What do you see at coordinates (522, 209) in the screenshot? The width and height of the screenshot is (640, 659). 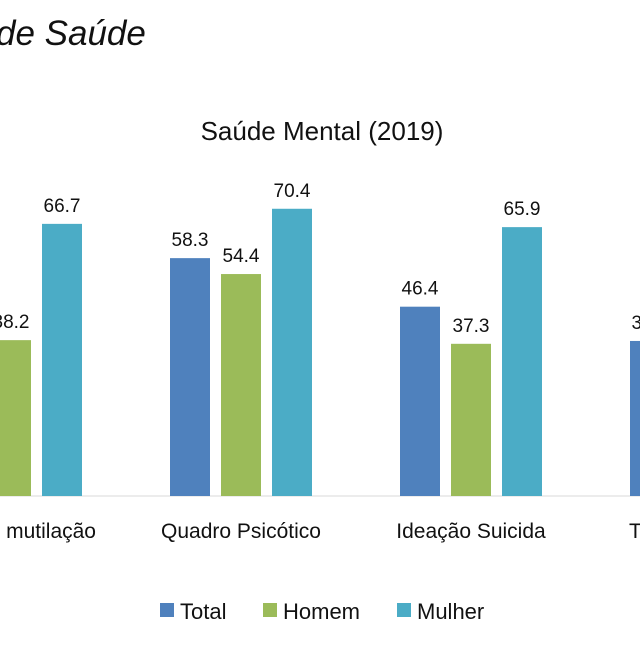 I see `data-label: 65.9` at bounding box center [522, 209].